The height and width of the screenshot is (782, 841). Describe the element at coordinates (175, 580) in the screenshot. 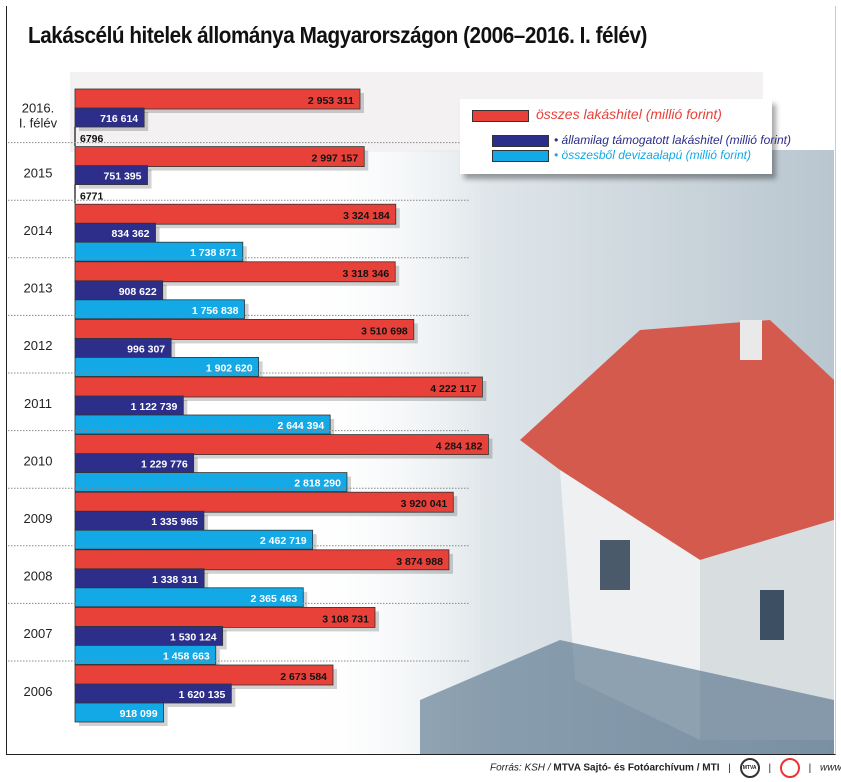

I see `data-label: 1 338 311` at that location.